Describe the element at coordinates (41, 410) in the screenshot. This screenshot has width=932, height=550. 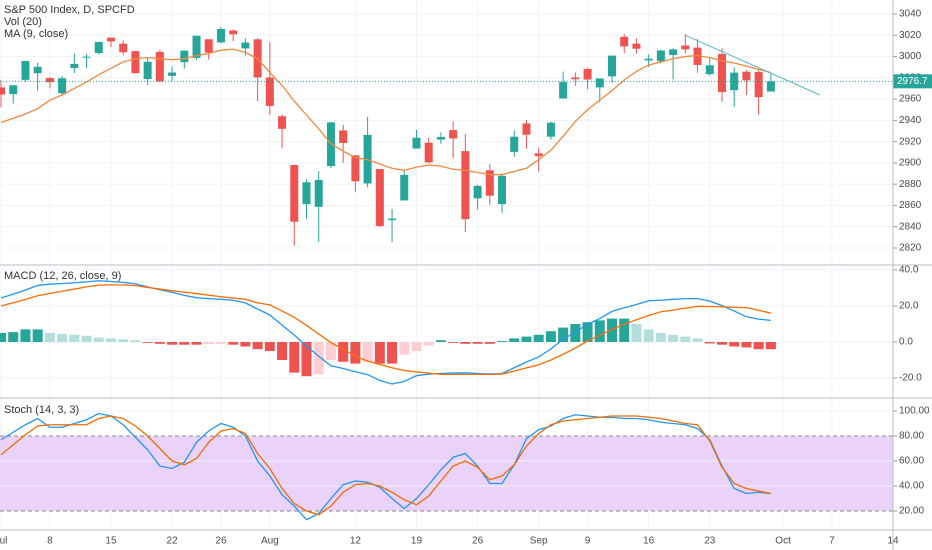
I see `panel-title: Stoch (14, 3, 3)` at that location.